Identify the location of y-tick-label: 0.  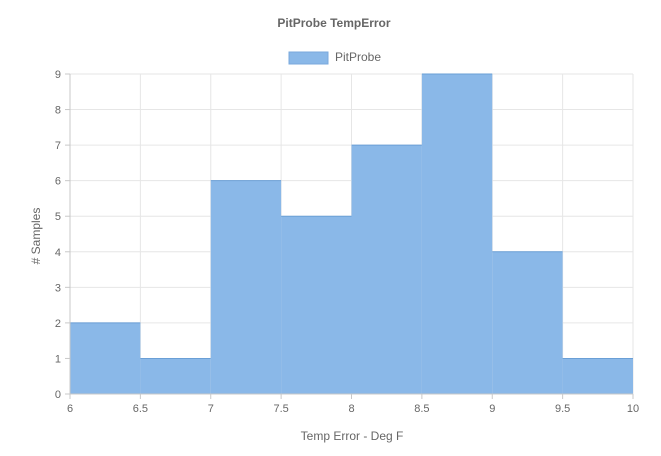
(58, 395).